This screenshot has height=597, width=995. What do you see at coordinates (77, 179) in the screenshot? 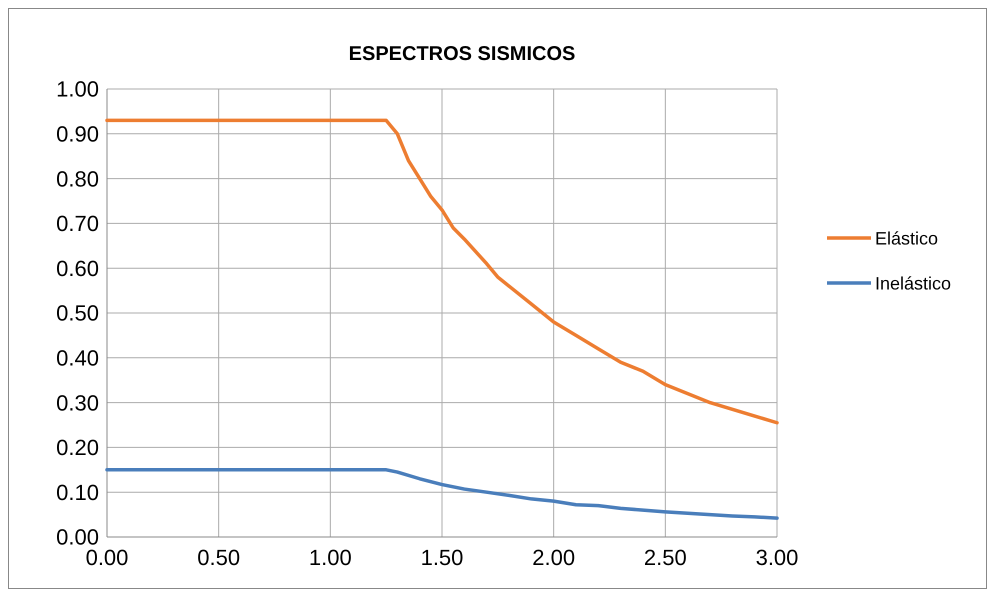
I see `y-tick-label: 0.80` at bounding box center [77, 179].